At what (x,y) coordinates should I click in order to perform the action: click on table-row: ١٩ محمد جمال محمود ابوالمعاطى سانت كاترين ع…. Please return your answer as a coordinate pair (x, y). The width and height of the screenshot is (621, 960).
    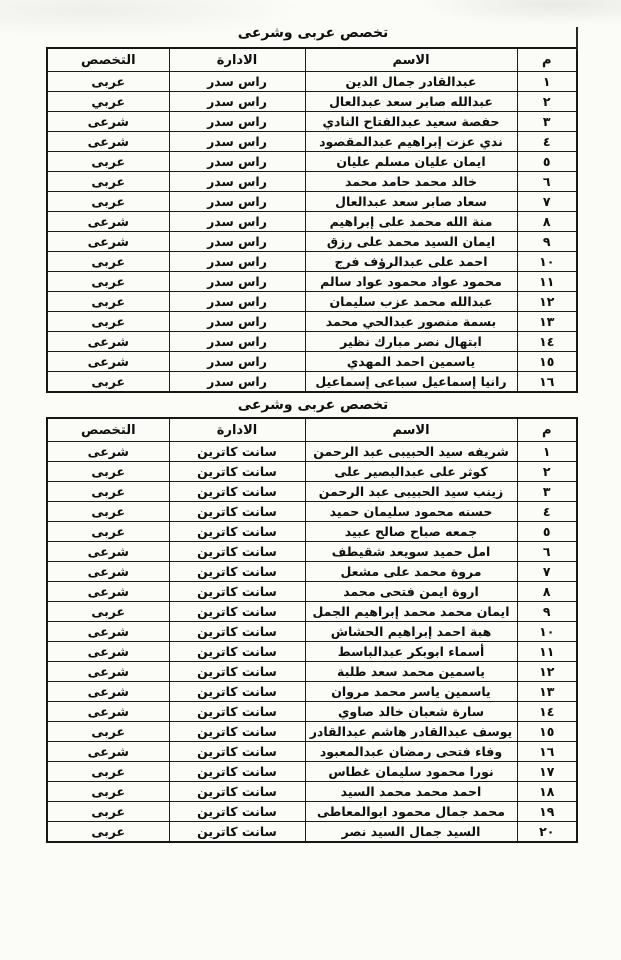
    Looking at the image, I should click on (312, 811).